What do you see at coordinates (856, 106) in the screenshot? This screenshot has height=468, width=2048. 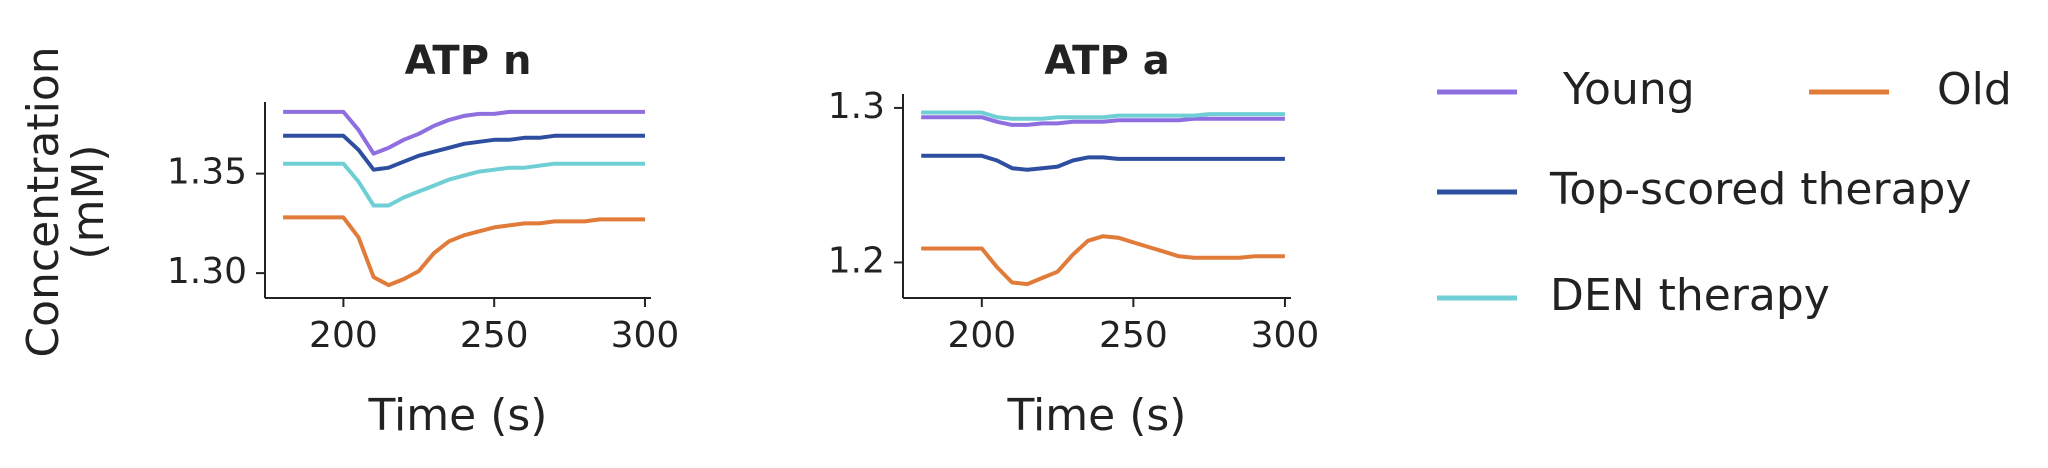 I see `y-tick-label: 1.3` at bounding box center [856, 106].